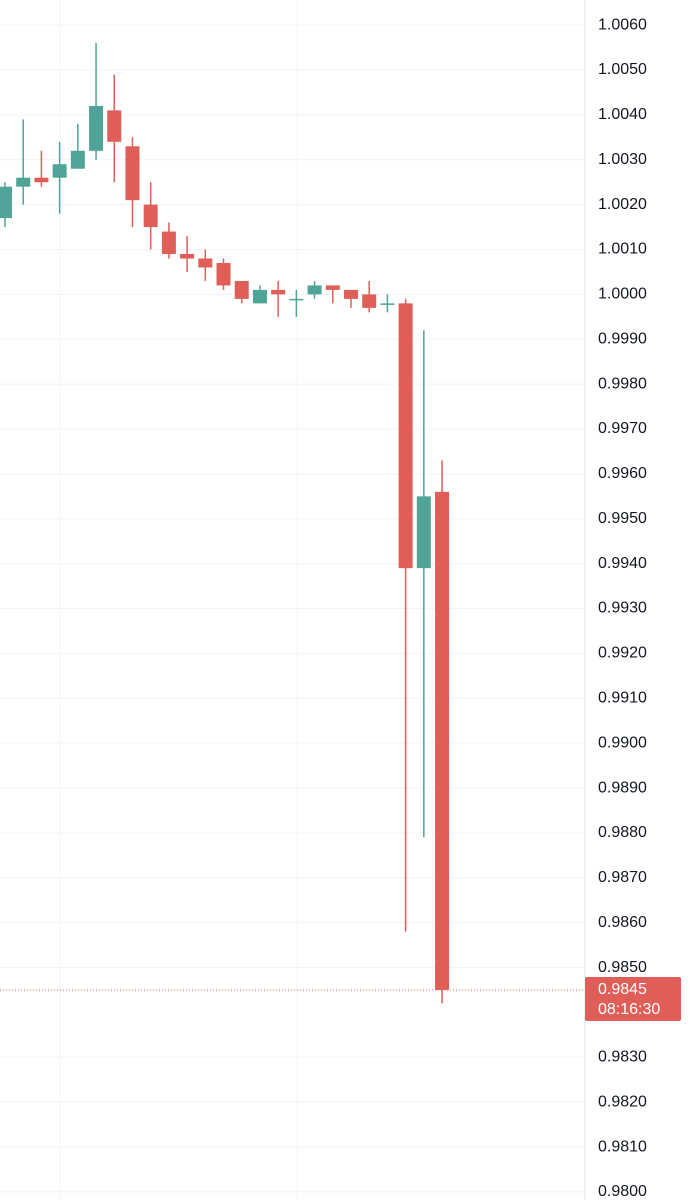 This screenshot has height=1200, width=694. Describe the element at coordinates (622, 787) in the screenshot. I see `y-tick-label: 0.9890` at that location.